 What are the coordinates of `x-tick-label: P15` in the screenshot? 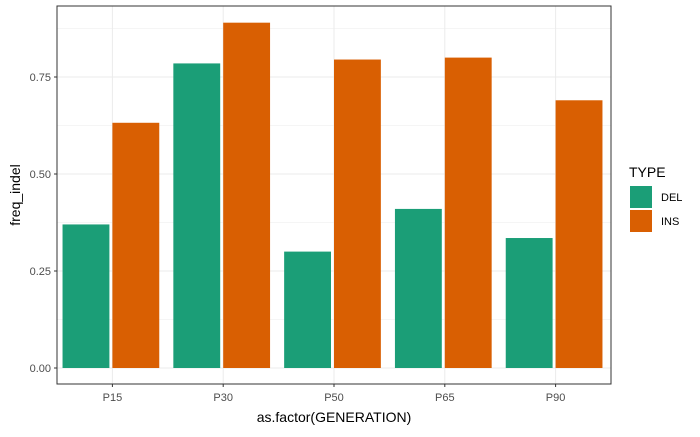 It's located at (113, 398).